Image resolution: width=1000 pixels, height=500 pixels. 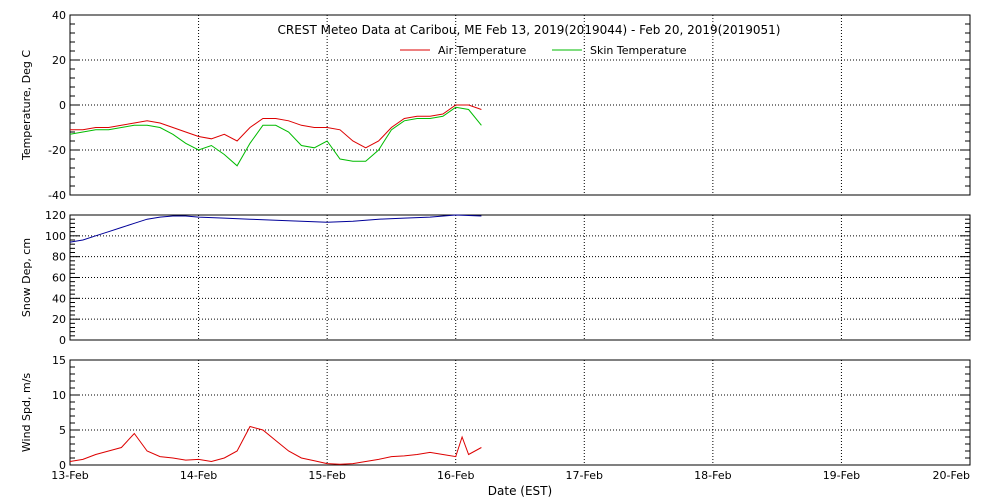 What do you see at coordinates (712, 475) in the screenshot?
I see `x-tick-label: 18-Feb` at bounding box center [712, 475].